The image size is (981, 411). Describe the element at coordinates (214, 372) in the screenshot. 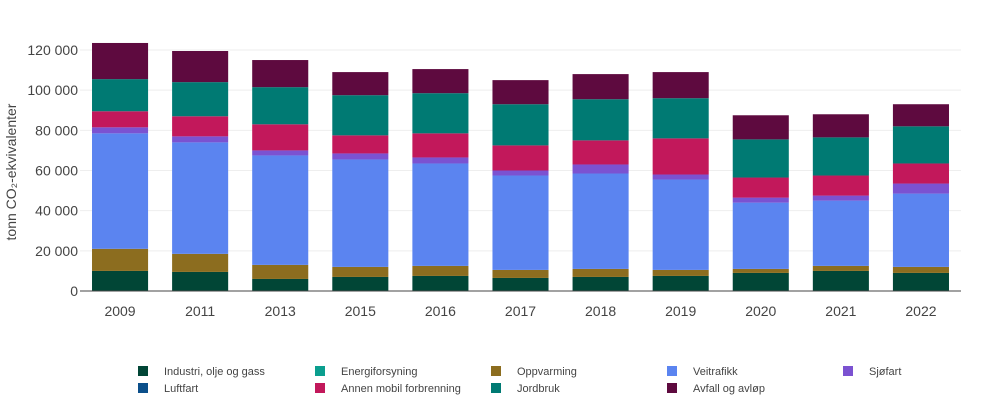

I see `legend-item-label: Industri, olje og gass` at that location.